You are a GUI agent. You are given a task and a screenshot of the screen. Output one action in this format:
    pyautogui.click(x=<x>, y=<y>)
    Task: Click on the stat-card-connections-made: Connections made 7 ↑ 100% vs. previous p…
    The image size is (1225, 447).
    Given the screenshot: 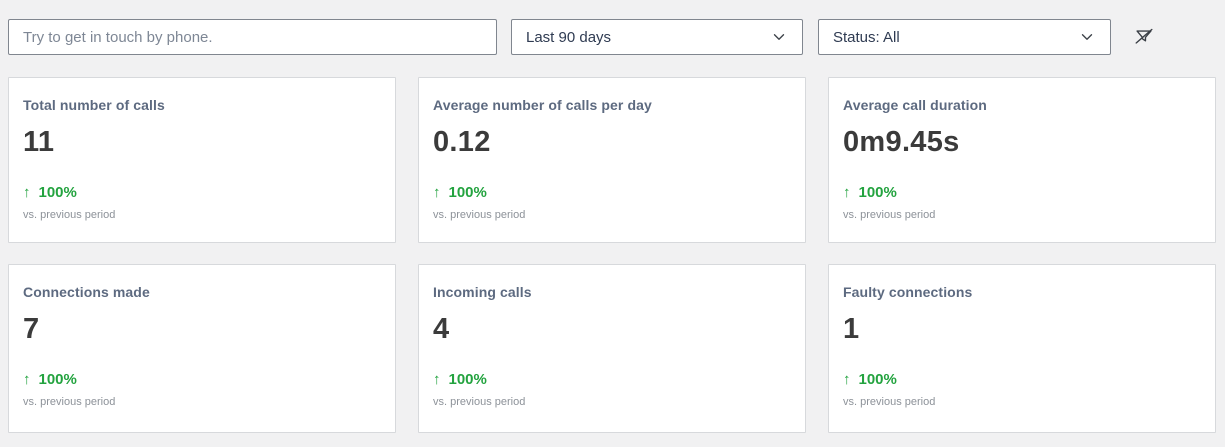 What is the action you would take?
    pyautogui.click(x=202, y=348)
    